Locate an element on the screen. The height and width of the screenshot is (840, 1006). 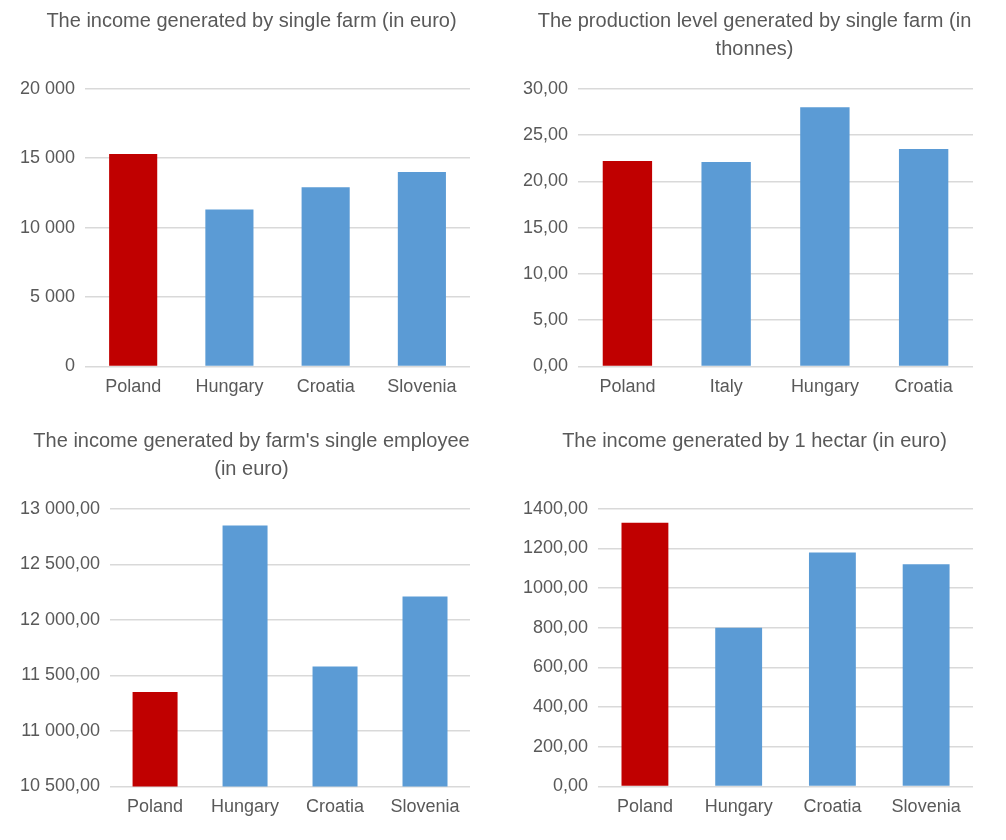
y-tick-label: 11 000,00 is located at coordinates (61, 729).